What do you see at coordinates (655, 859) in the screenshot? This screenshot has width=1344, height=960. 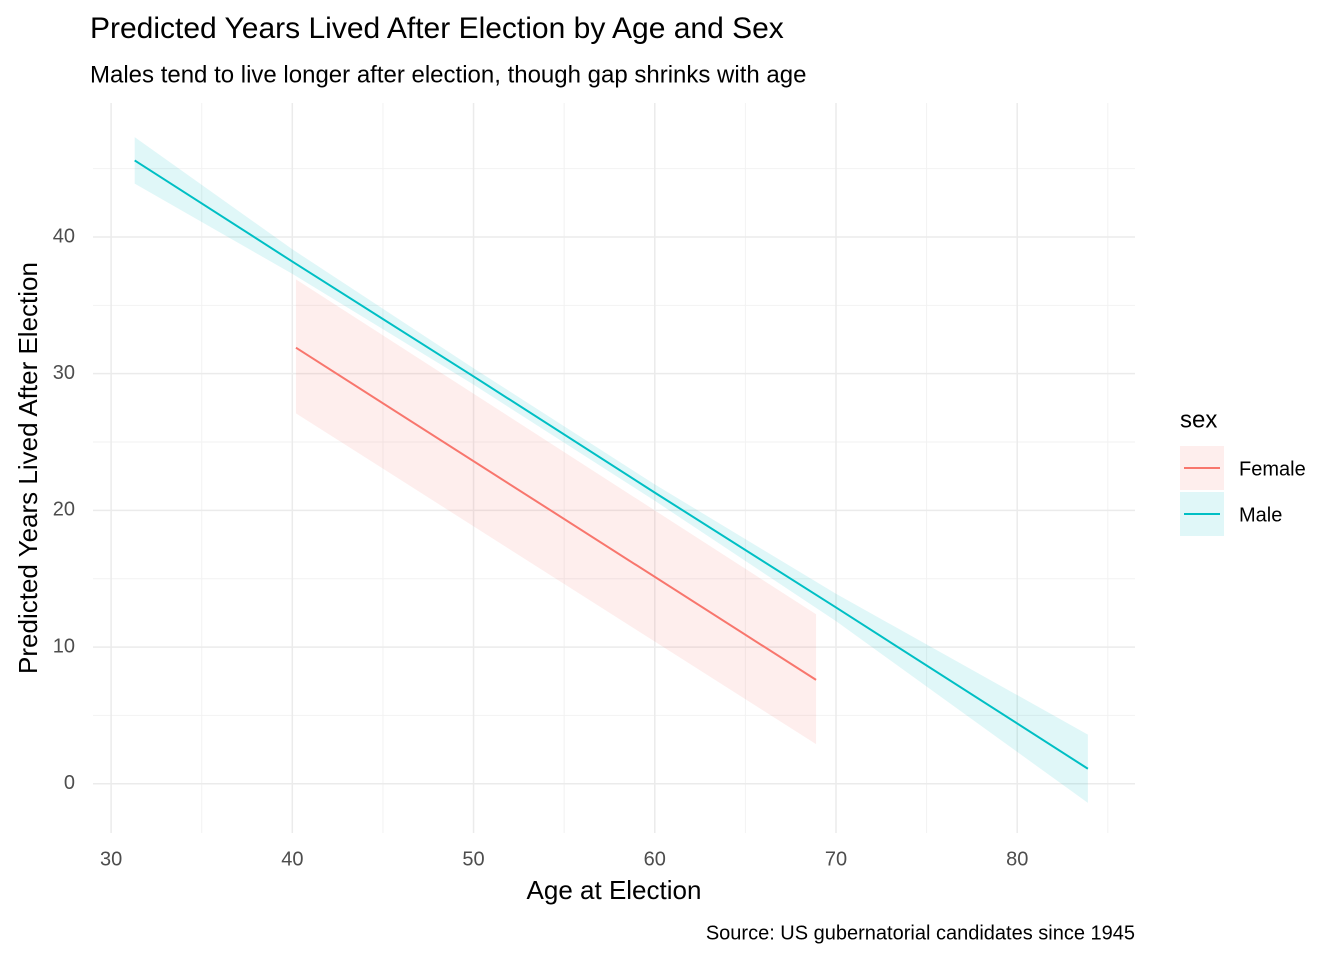 I see `x-tick-label: 60` at bounding box center [655, 859].